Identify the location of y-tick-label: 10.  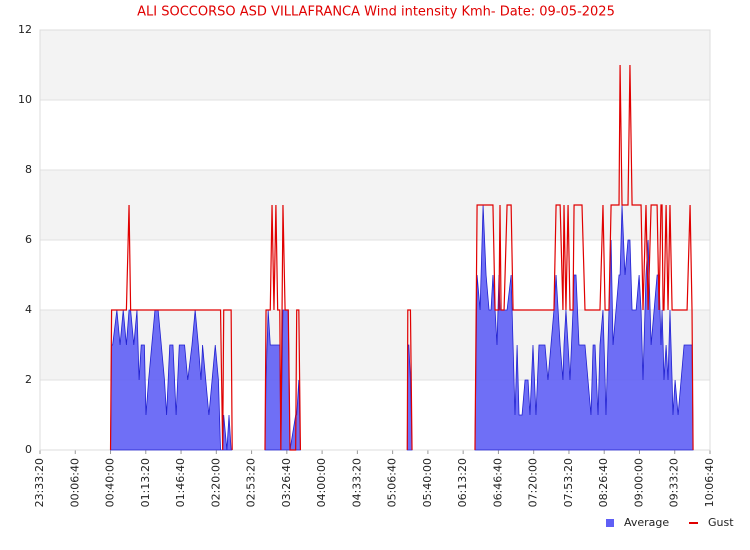
(25, 99).